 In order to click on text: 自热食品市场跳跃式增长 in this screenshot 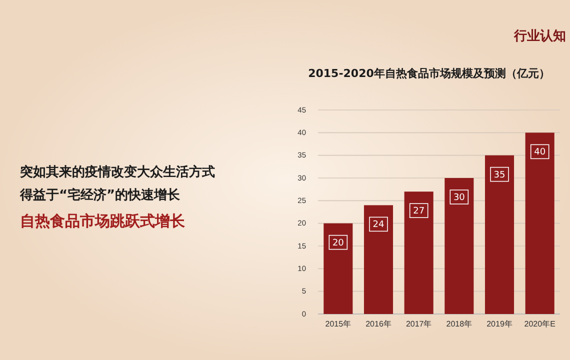, I will do `click(103, 221)`.